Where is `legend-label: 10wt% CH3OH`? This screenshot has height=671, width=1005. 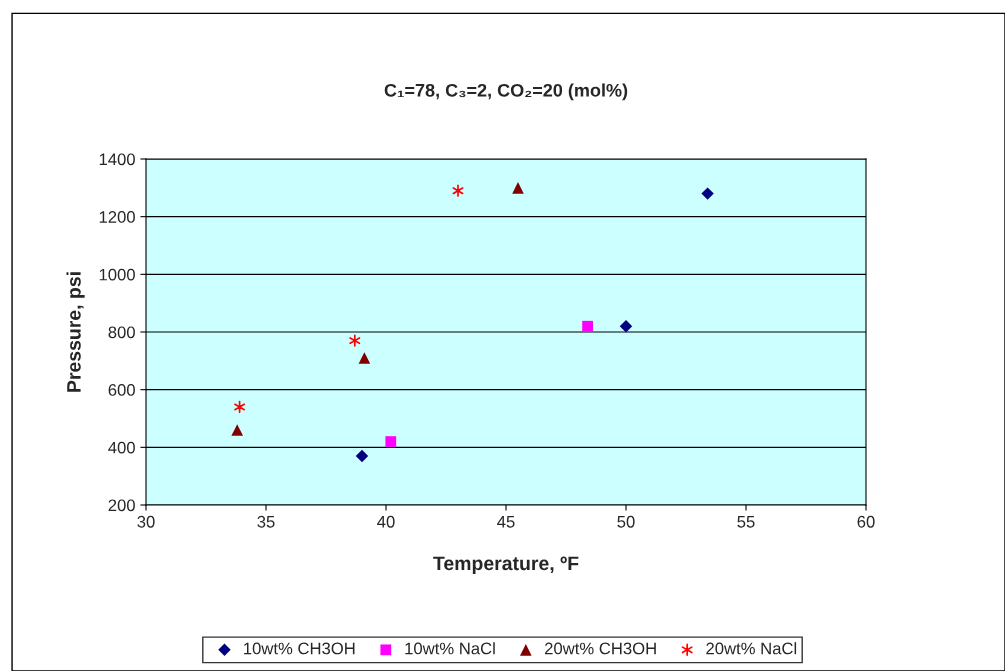
legend-label: 10wt% CH3OH is located at coordinates (299, 648).